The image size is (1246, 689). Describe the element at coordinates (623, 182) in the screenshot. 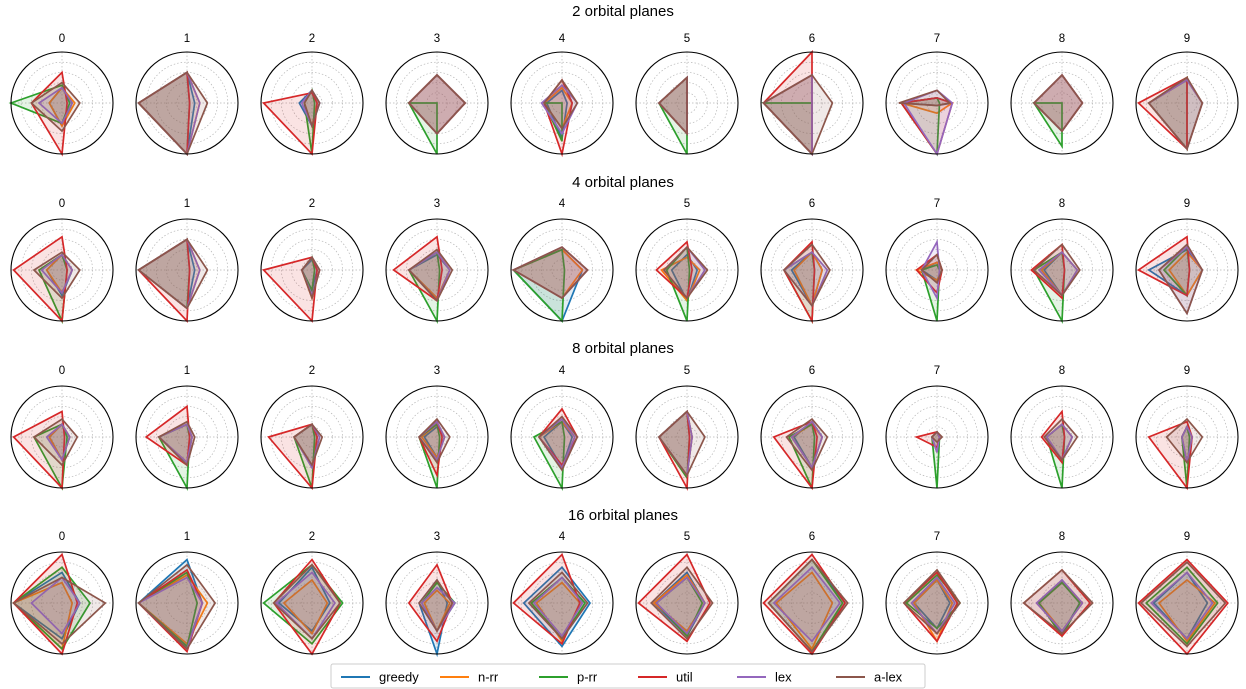

I see `row-title: 4 orbital planes` at that location.